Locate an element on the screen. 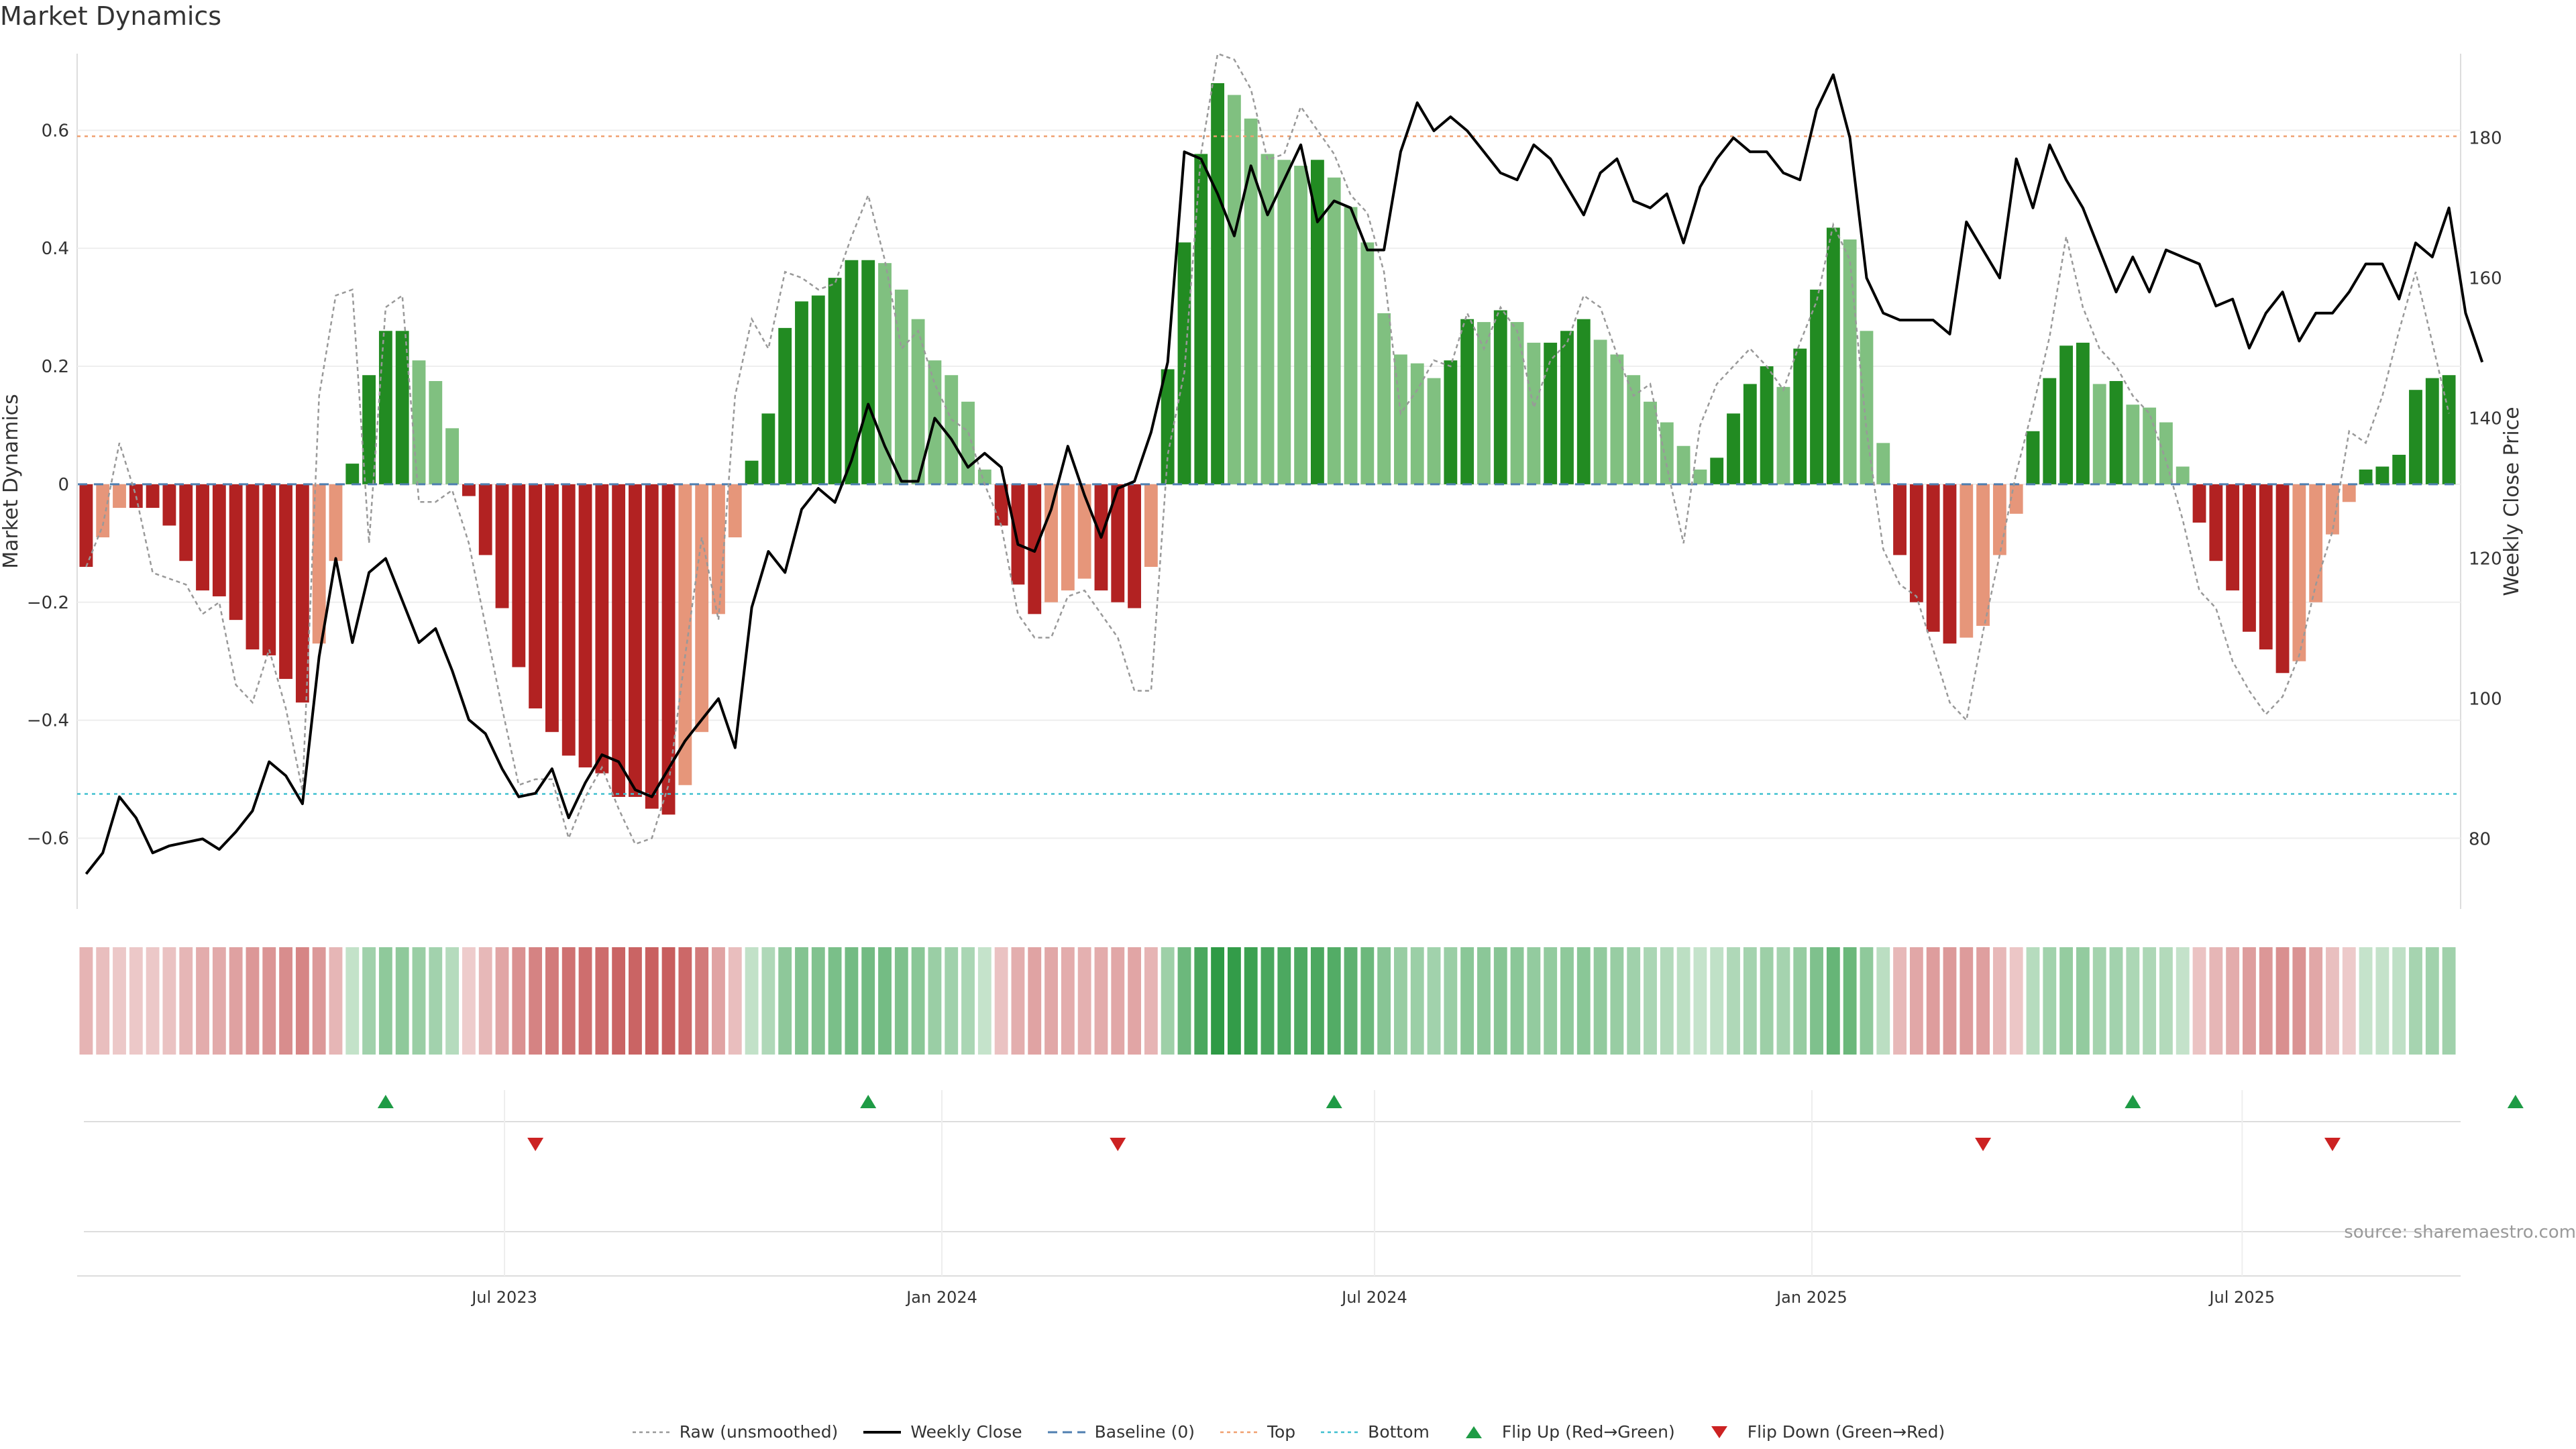 This screenshot has width=2576, height=1449. flip-up-marker is located at coordinates (2515, 1101).